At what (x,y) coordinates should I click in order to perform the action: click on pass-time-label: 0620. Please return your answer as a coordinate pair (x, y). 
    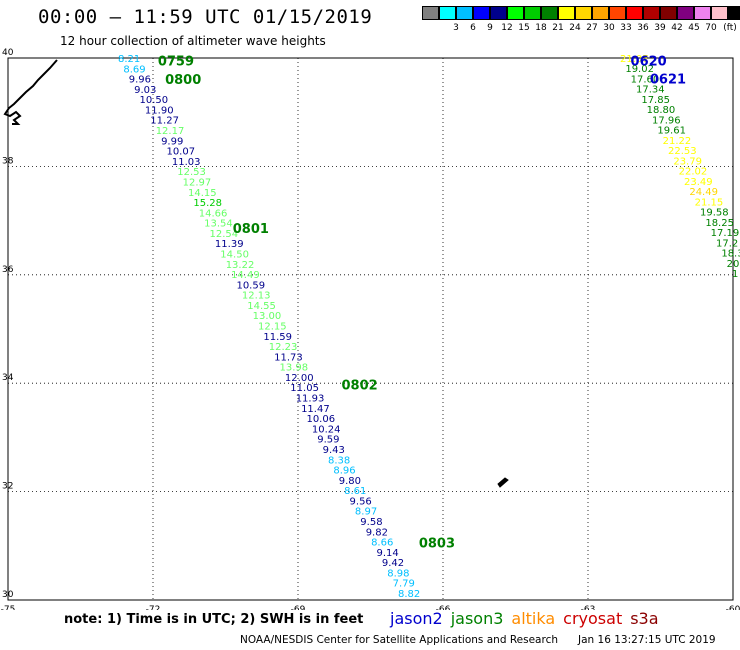
    Looking at the image, I should click on (649, 62).